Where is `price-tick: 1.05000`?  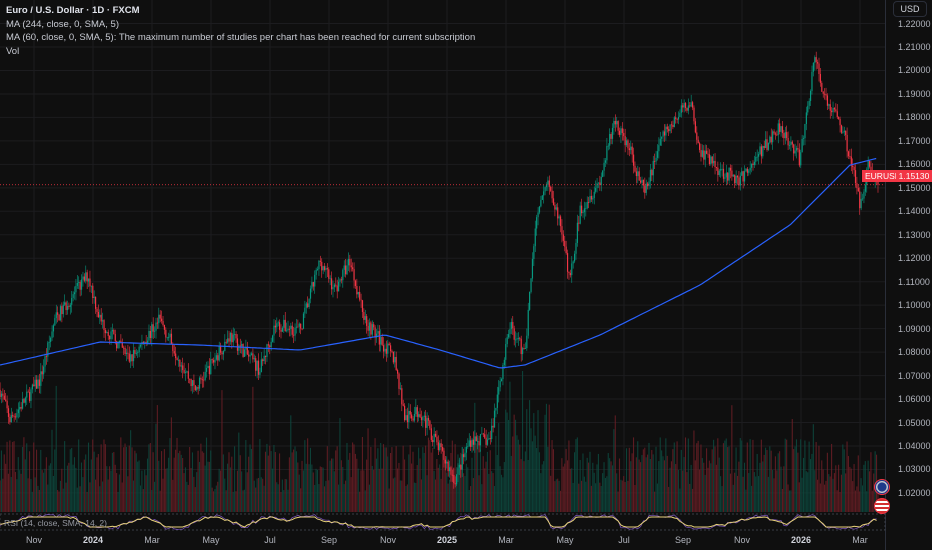
price-tick: 1.05000 is located at coordinates (914, 422).